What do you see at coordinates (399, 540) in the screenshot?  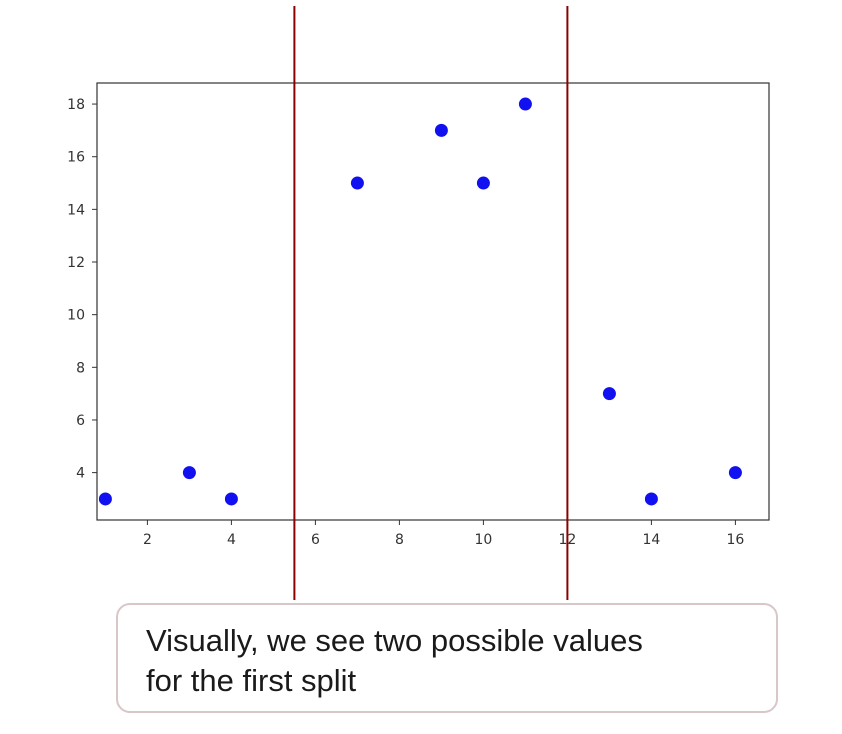 I see `x-tick-label: 8` at bounding box center [399, 540].